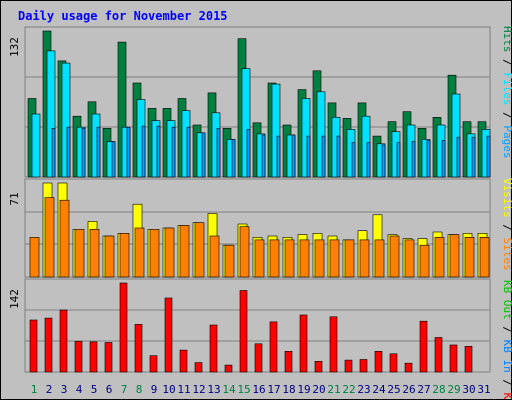  Describe the element at coordinates (168, 389) in the screenshot. I see `x-tick-label: 10` at that location.